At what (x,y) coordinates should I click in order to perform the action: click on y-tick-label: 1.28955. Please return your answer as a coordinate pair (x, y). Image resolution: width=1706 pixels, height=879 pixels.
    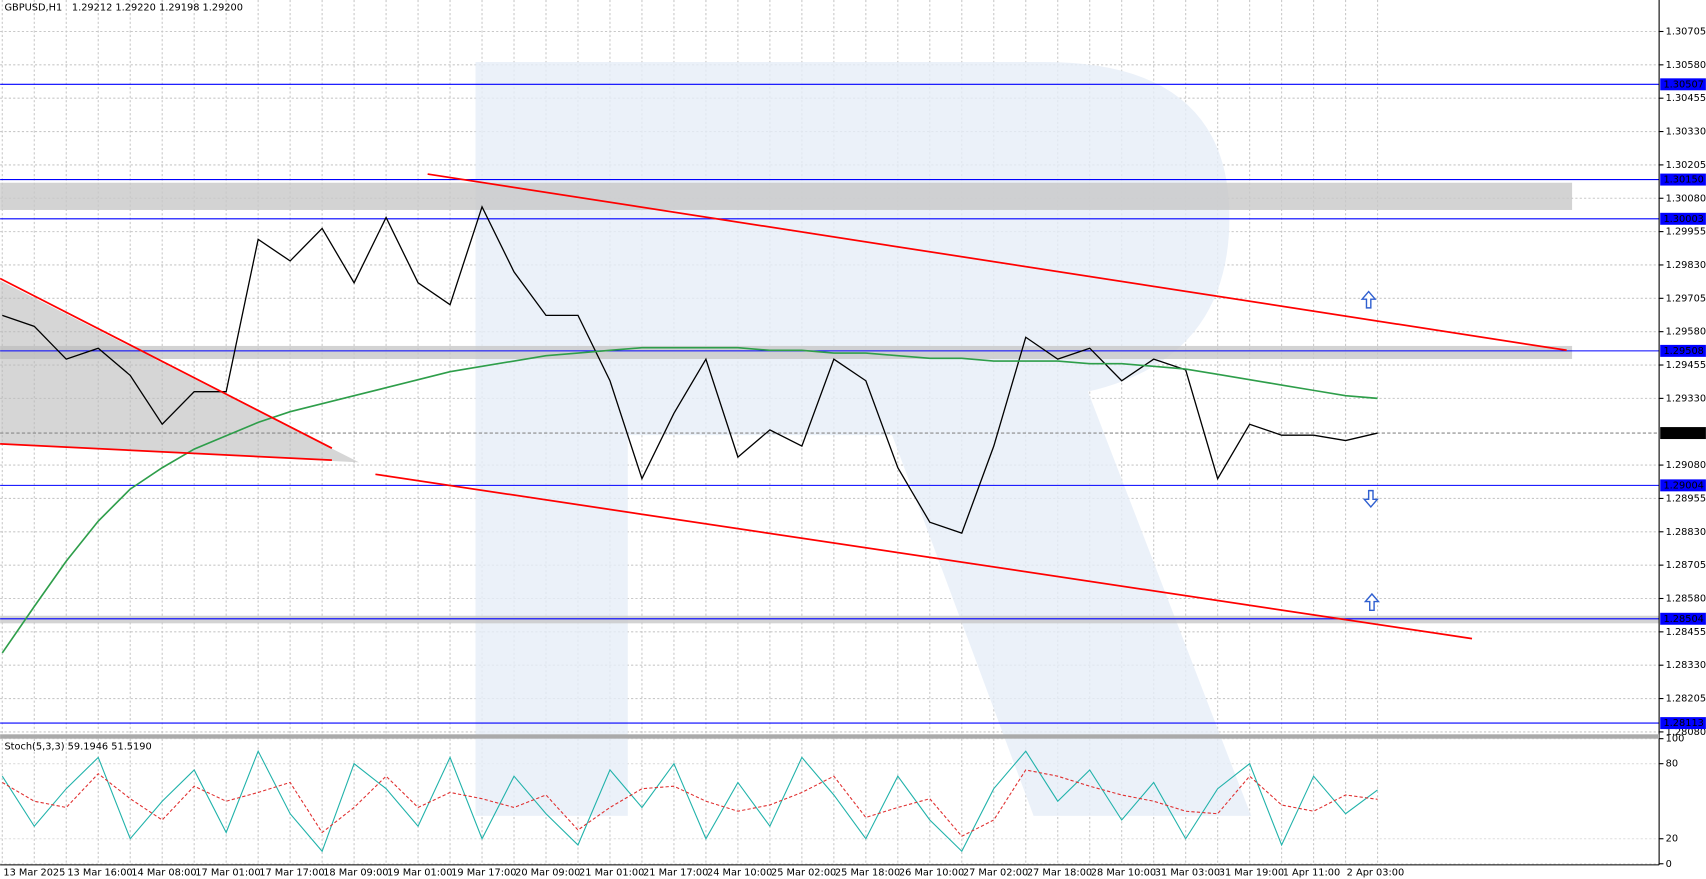
    Looking at the image, I should click on (1686, 498).